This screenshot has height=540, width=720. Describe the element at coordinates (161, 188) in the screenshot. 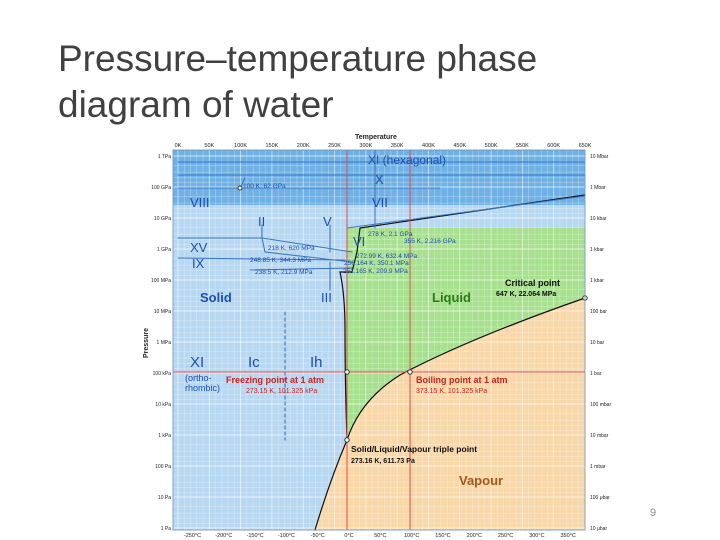

I see `tick-label-left: 100 GPa` at that location.